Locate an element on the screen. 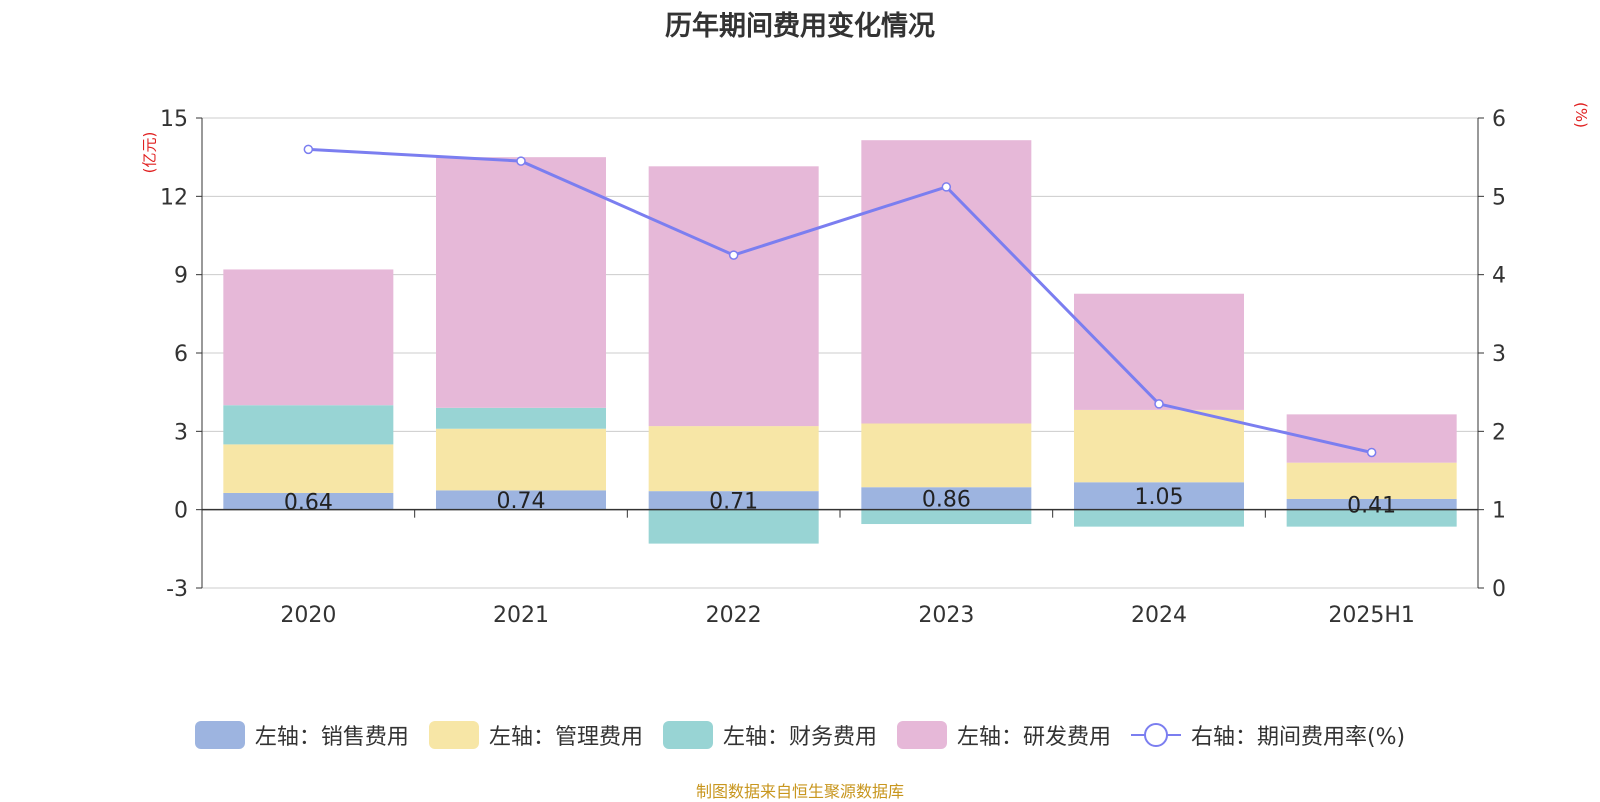 This screenshot has width=1600, height=802. source-footer: 制图数据来自恒生聚源数据库 is located at coordinates (799, 791).